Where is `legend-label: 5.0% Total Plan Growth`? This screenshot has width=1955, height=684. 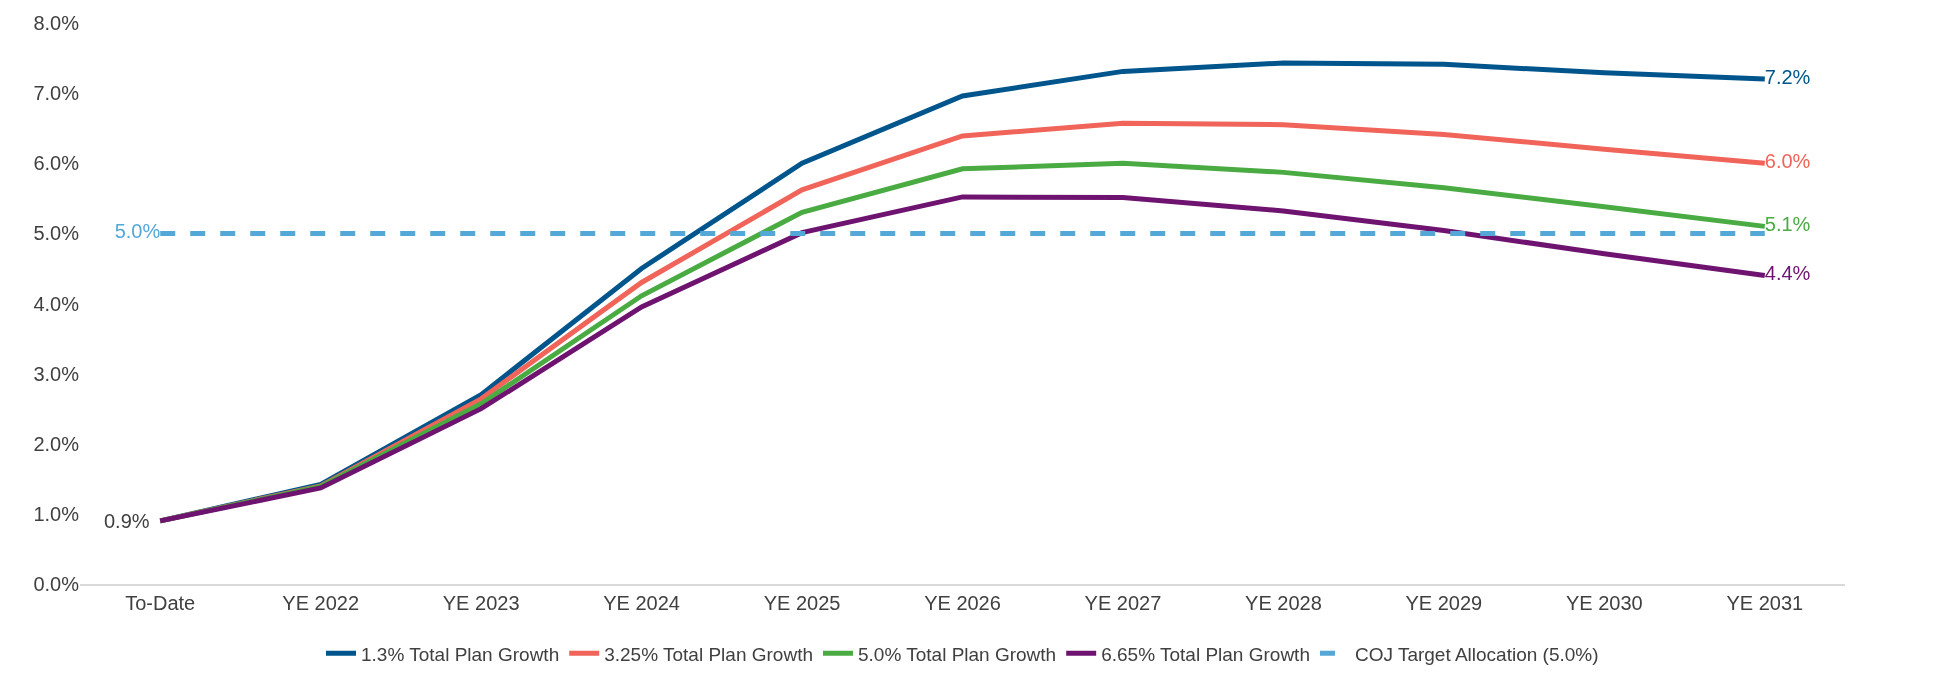
legend-label: 5.0% Total Plan Growth is located at coordinates (957, 654).